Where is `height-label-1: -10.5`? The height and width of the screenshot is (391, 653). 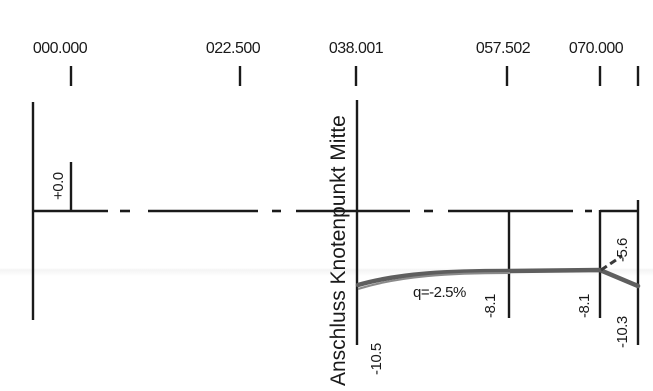
height-label-1: -10.5 is located at coordinates (376, 359).